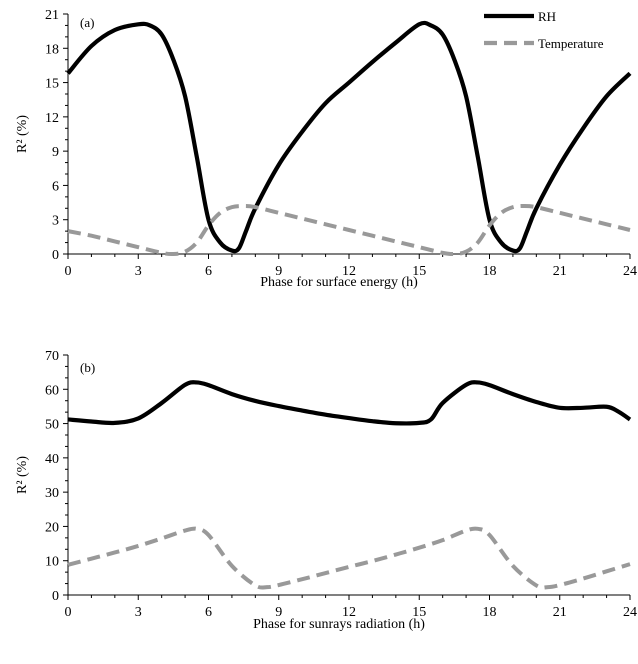  Describe the element at coordinates (55, 152) in the screenshot. I see `panel-a-y-tick-label: 9` at that location.